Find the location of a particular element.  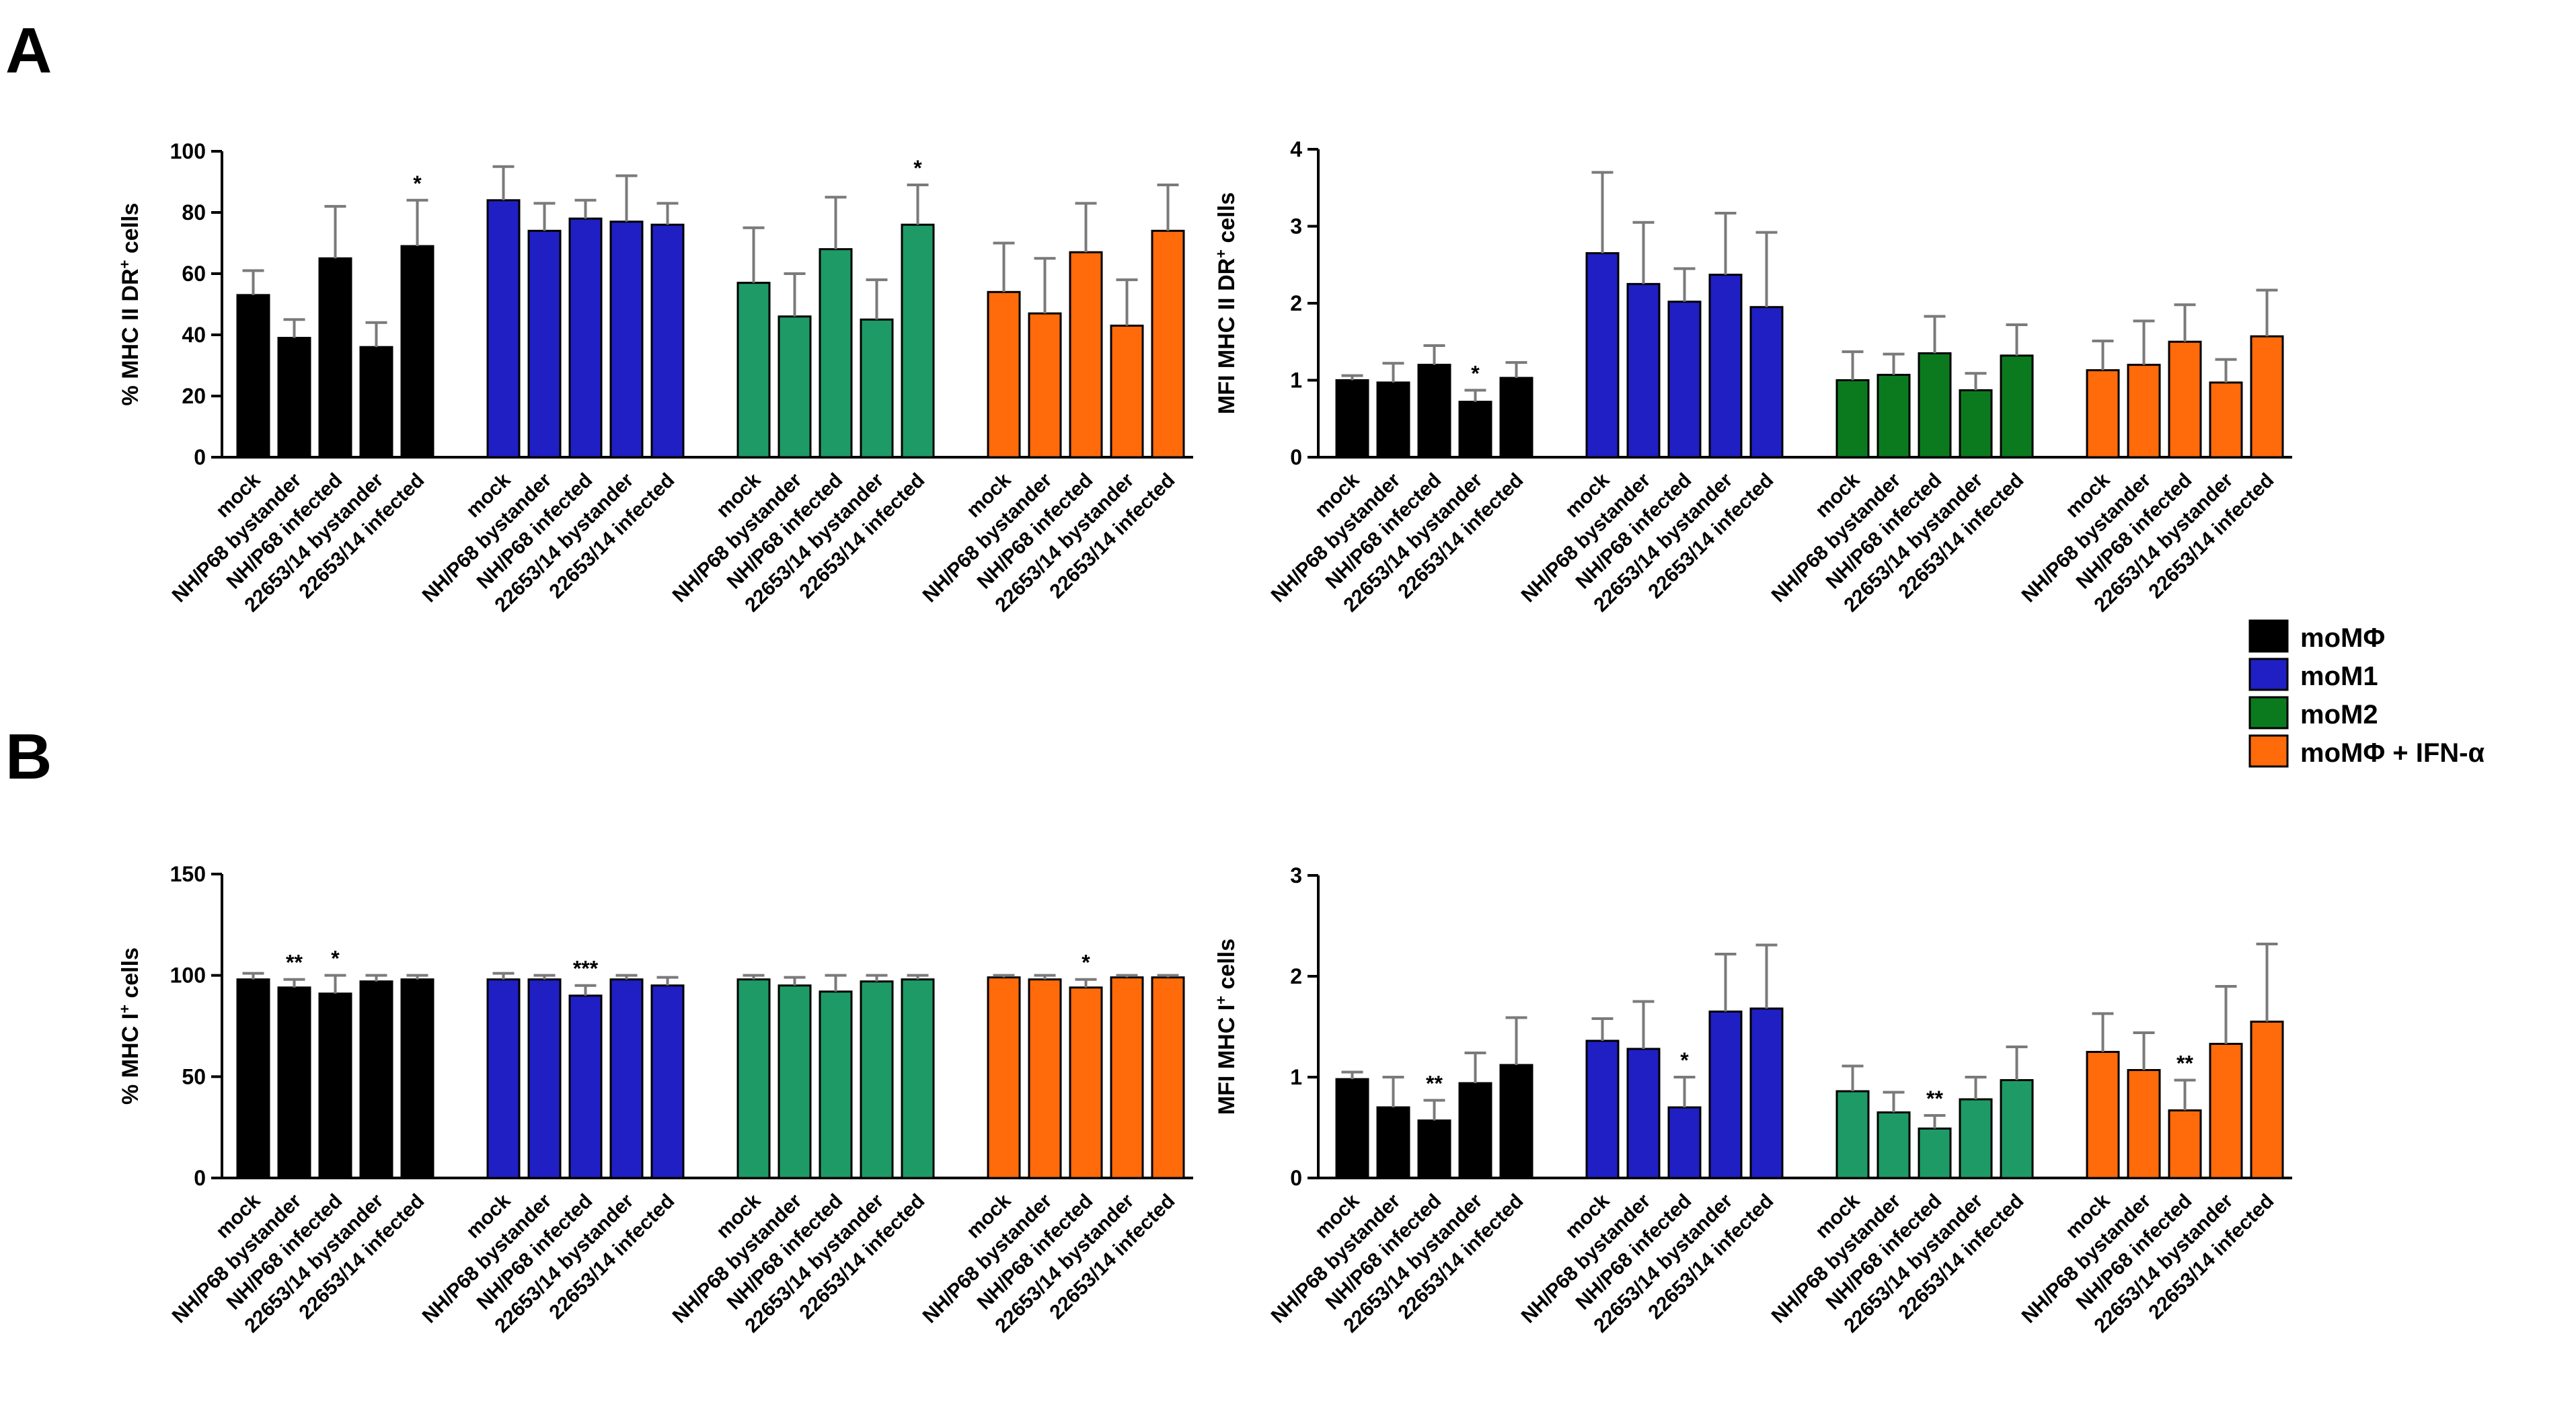

legend-label-mom1: moM1 is located at coordinates (2339, 676).